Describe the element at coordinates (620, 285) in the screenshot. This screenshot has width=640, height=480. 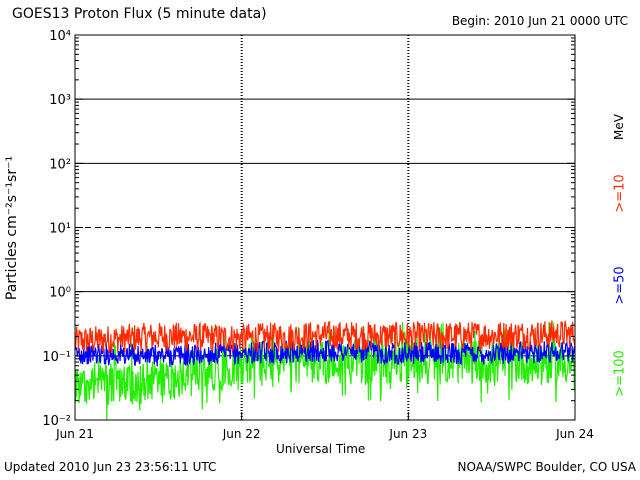
I see `legend-series-50: >=50` at that location.